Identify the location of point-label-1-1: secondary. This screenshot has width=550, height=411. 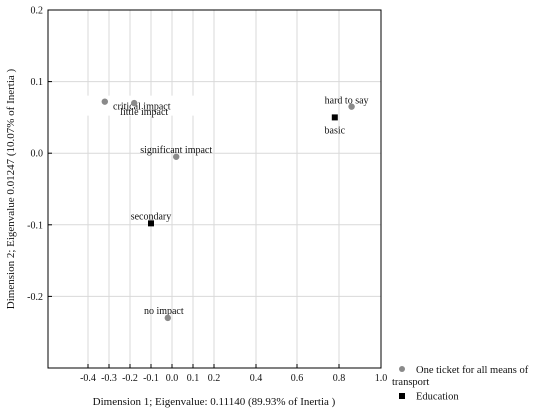
(151, 216).